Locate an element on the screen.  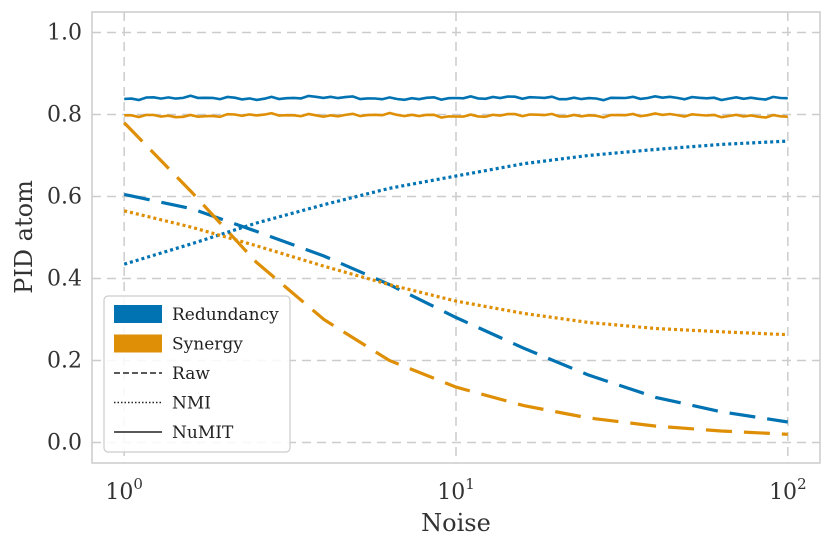
x-tick-exponent: 1 is located at coordinates (470, 484).